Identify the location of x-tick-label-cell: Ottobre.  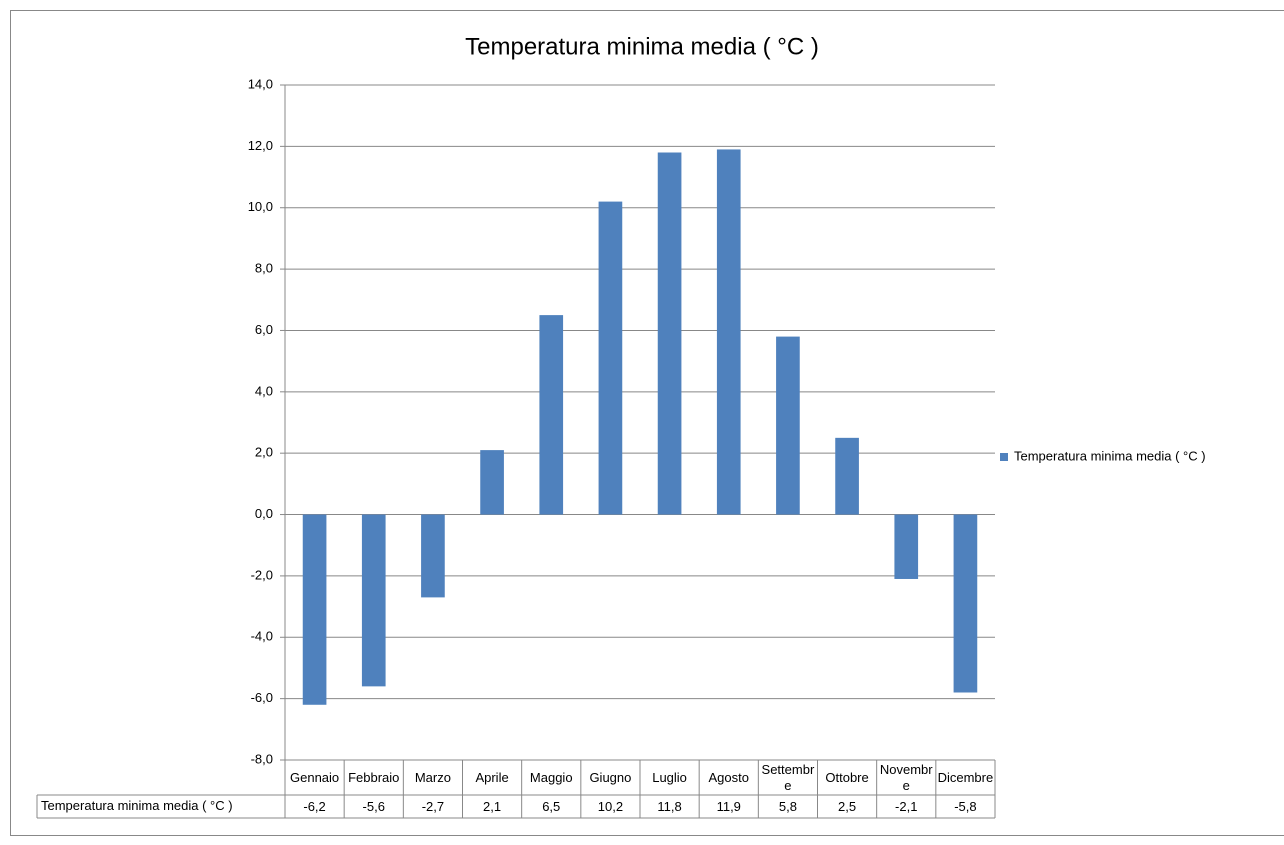
(847, 777).